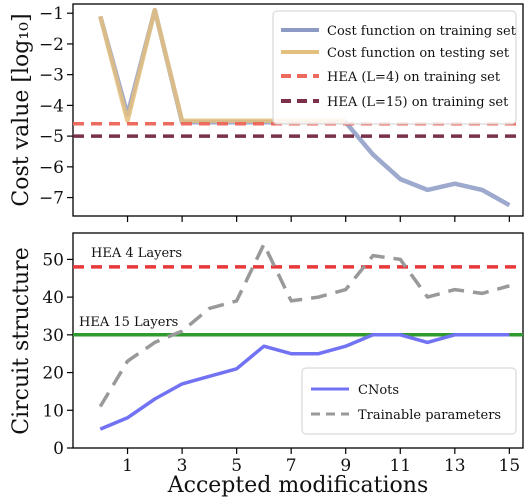 The image size is (528, 499). I want to click on cost-y-tick-label: −3, so click(51, 76).